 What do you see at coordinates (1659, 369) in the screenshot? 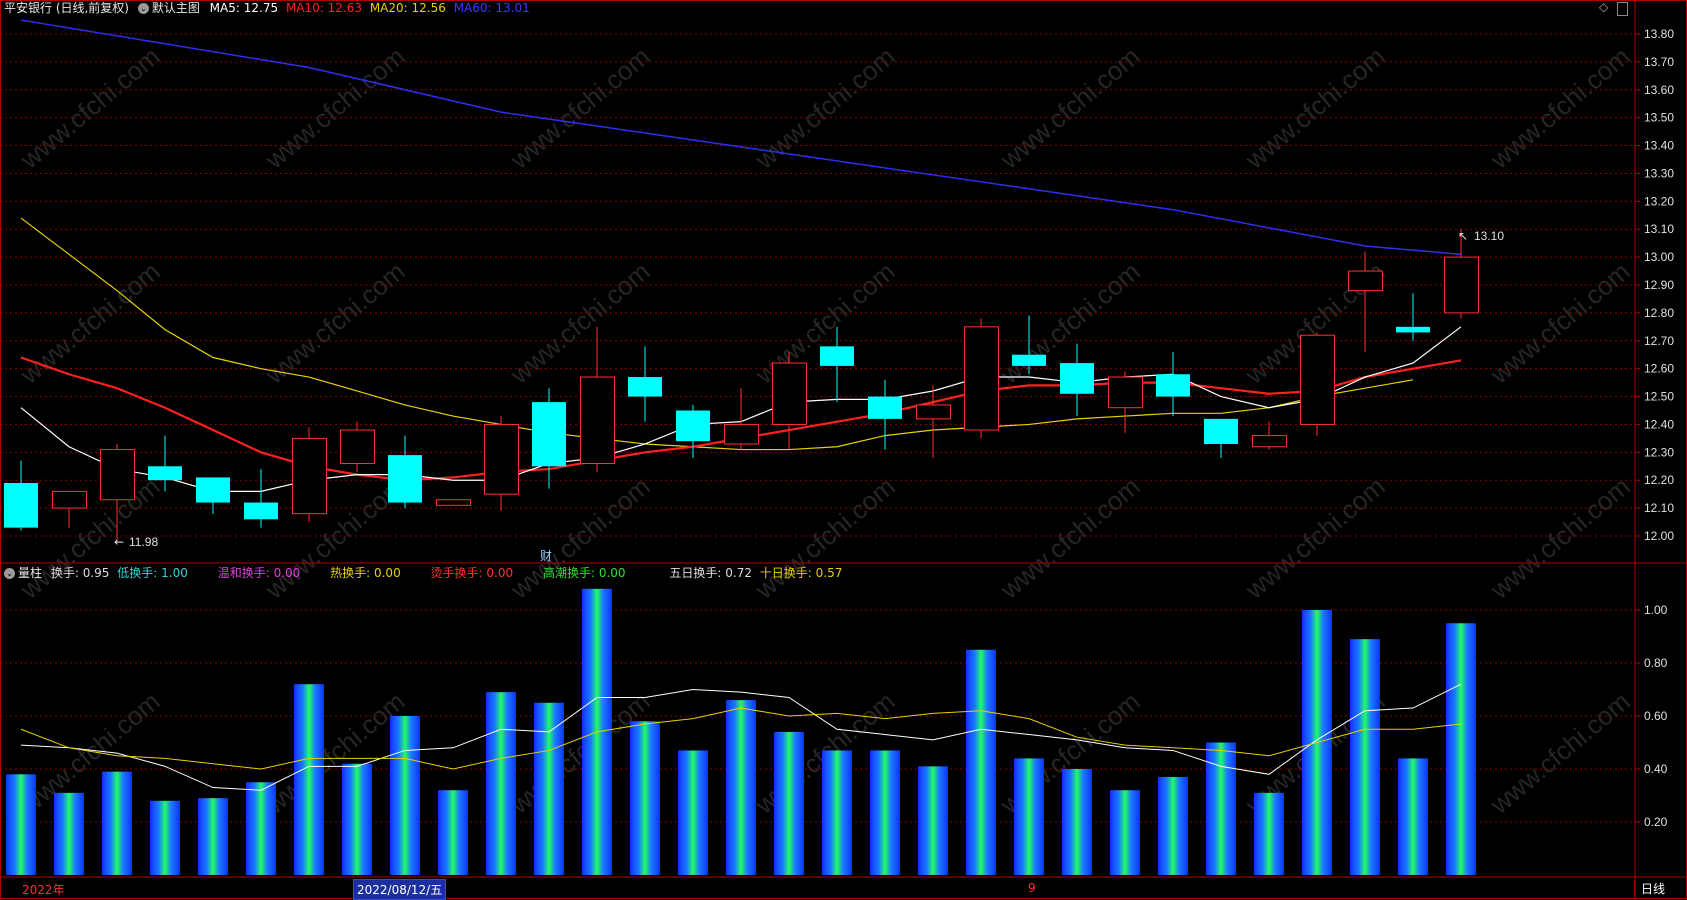
I see `price-tick-label: 12.60` at bounding box center [1659, 369].